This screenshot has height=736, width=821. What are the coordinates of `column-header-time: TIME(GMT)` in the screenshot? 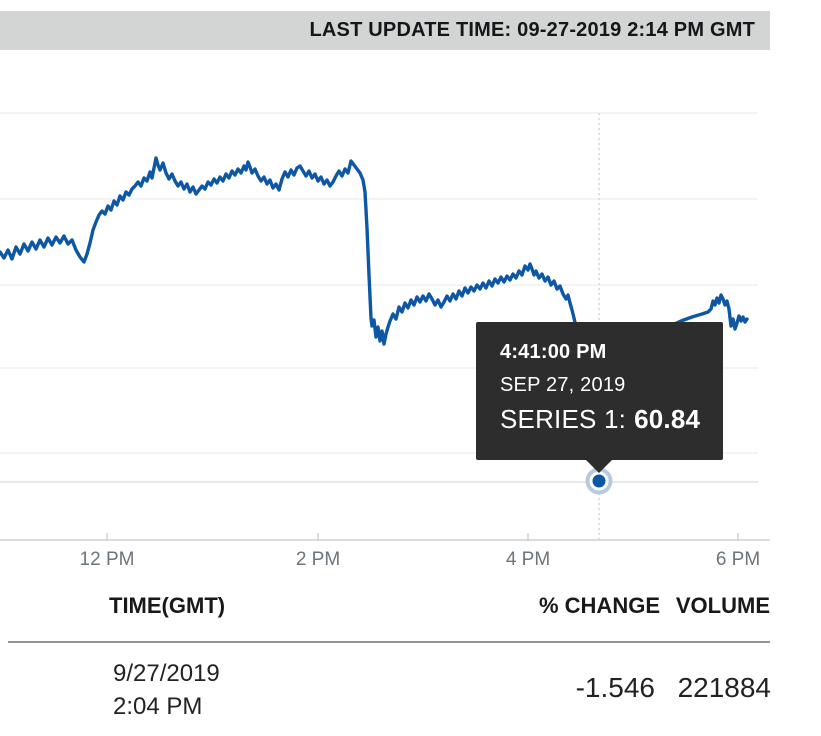 It's located at (167, 605).